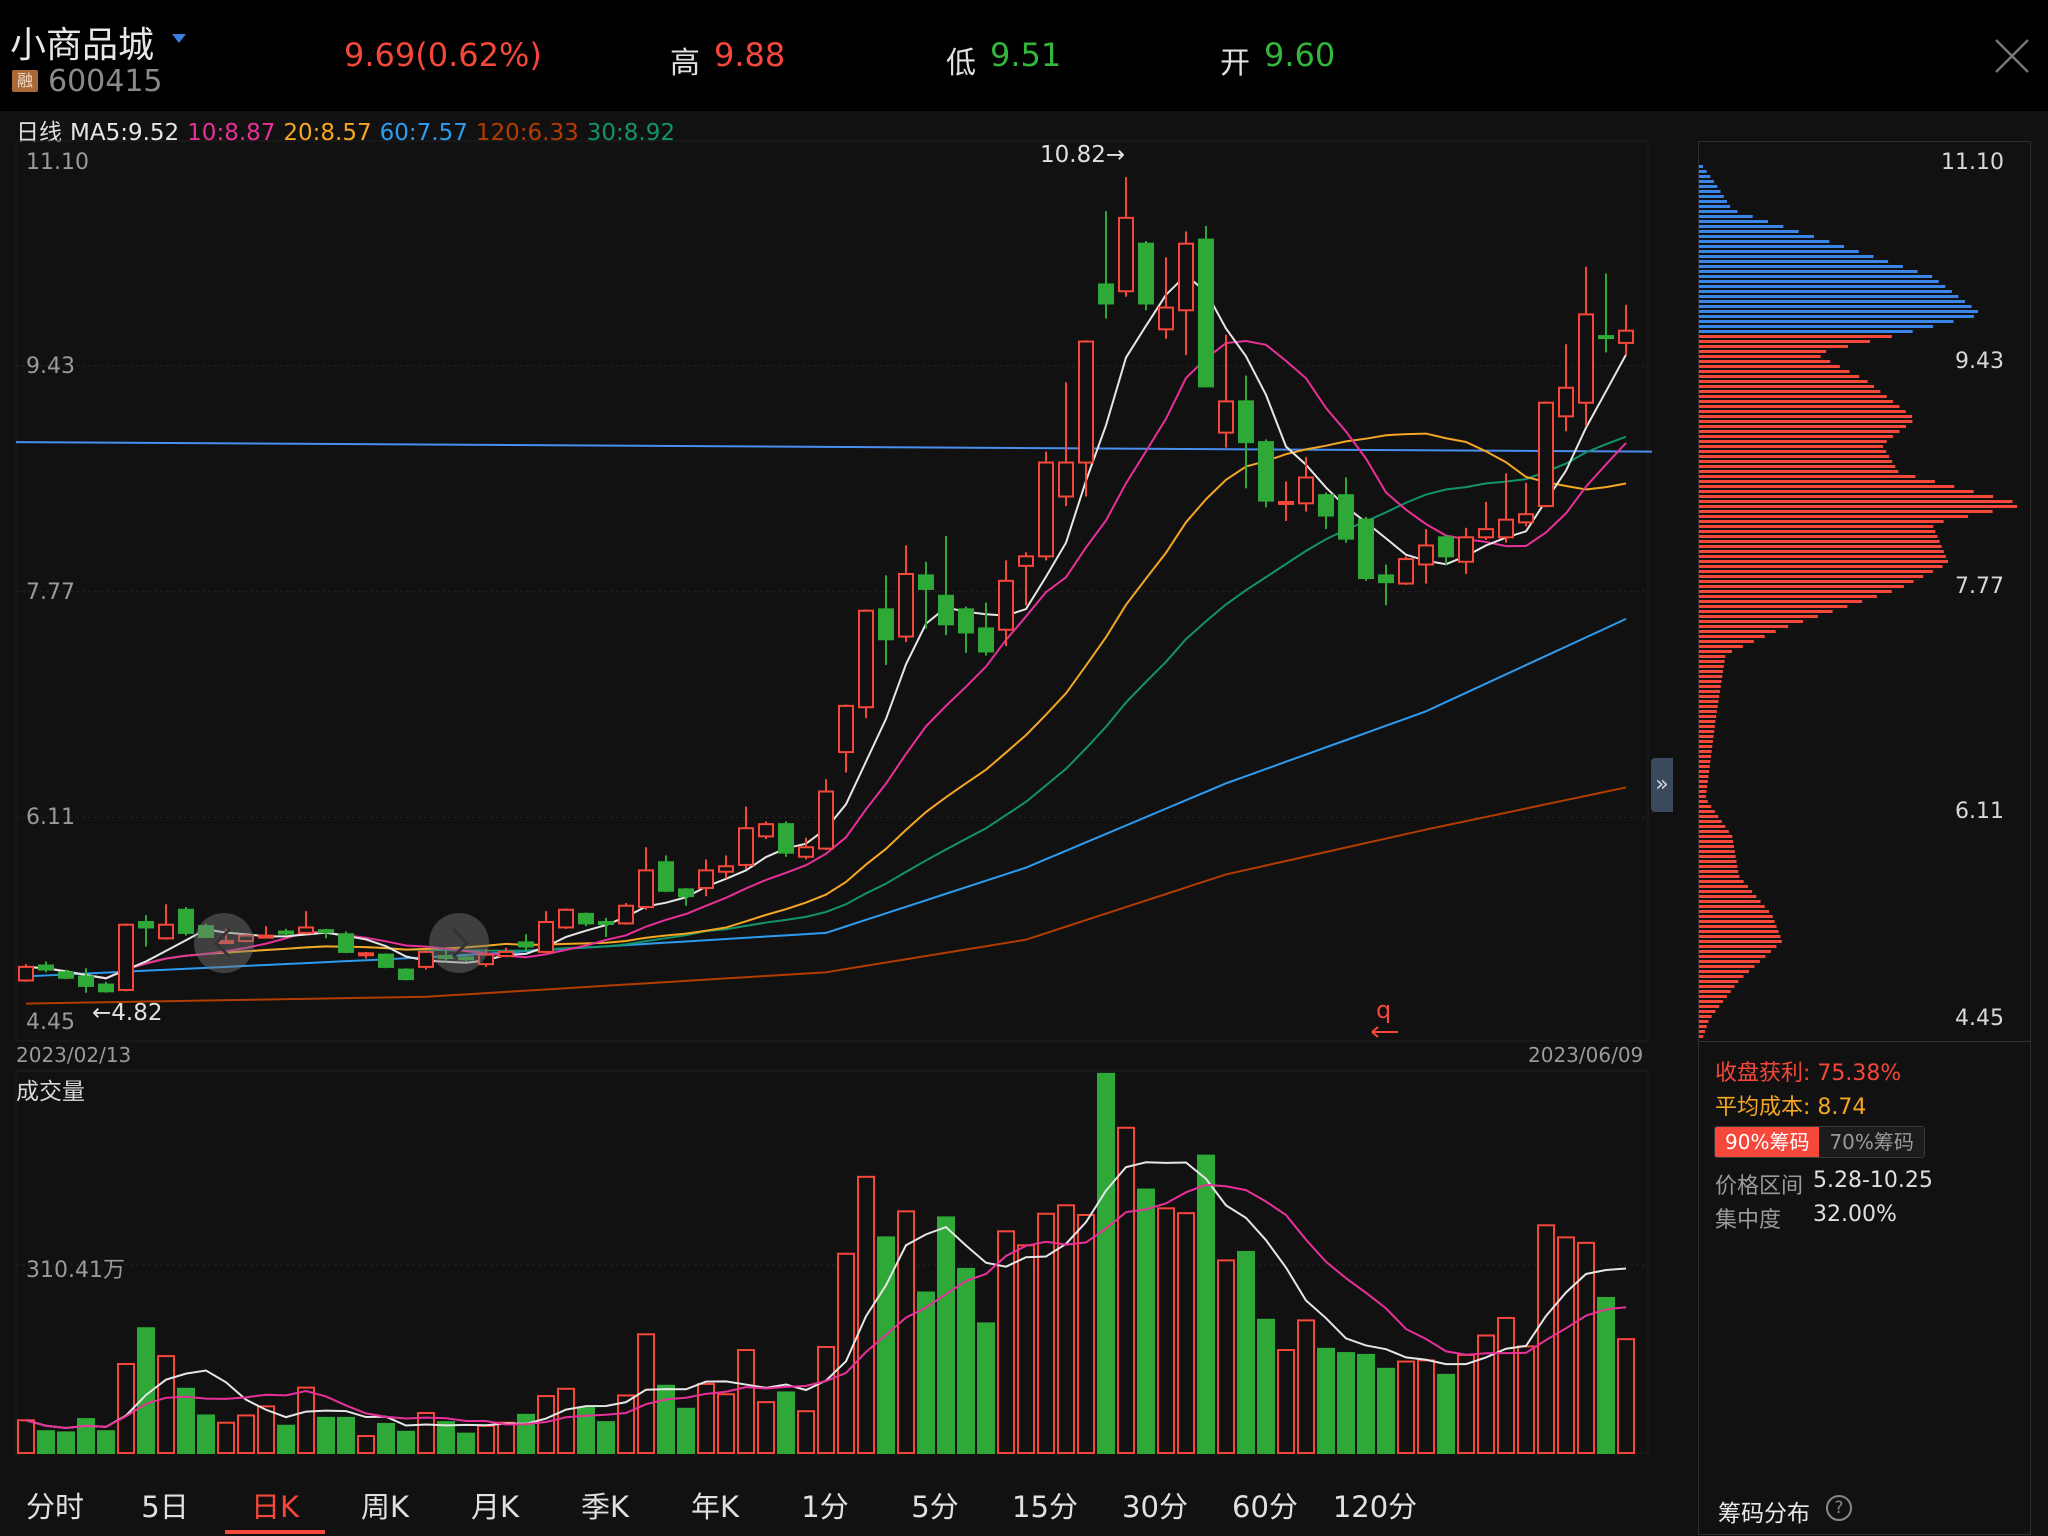 Image resolution: width=2048 pixels, height=1536 pixels. I want to click on expand-panel-button: », so click(1662, 785).